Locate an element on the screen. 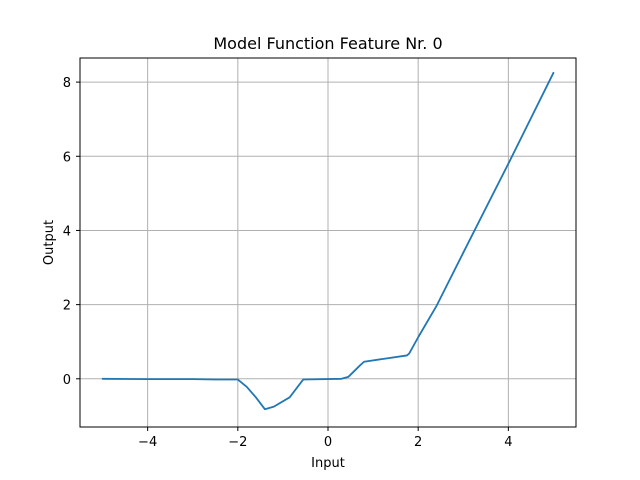  y-tick-label: 2 is located at coordinates (67, 306).